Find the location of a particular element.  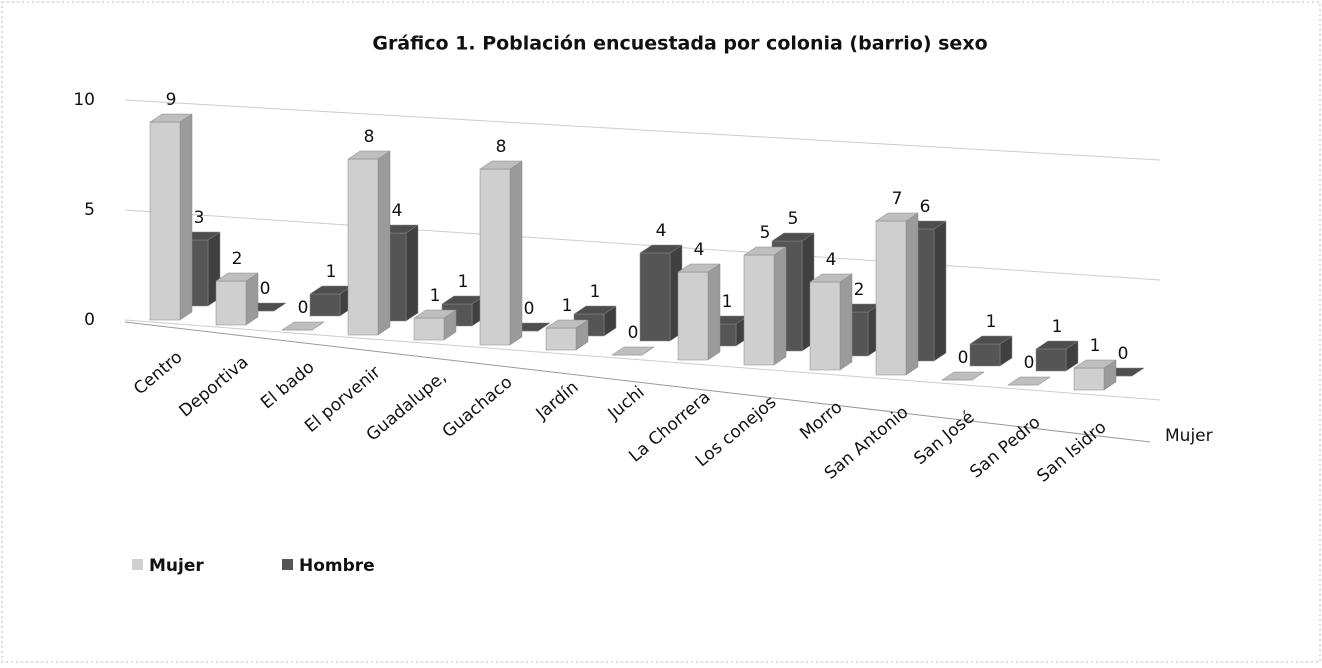

x-tick-label: Guachaco is located at coordinates (478, 407).